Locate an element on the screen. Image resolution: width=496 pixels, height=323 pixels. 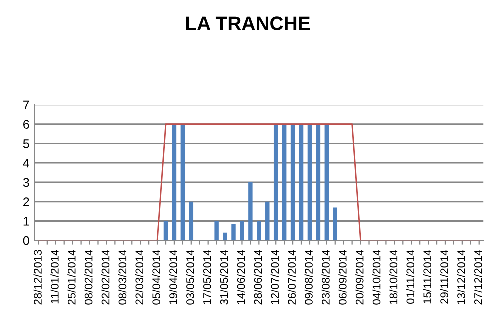
x-tick-label: 20/09/2014 is located at coordinates (360, 277).